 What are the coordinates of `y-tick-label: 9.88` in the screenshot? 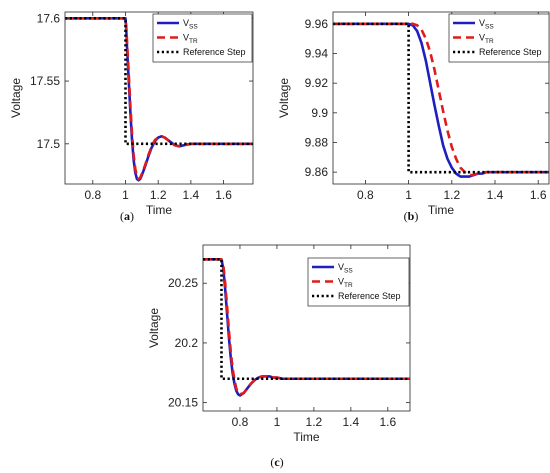 It's located at (317, 142).